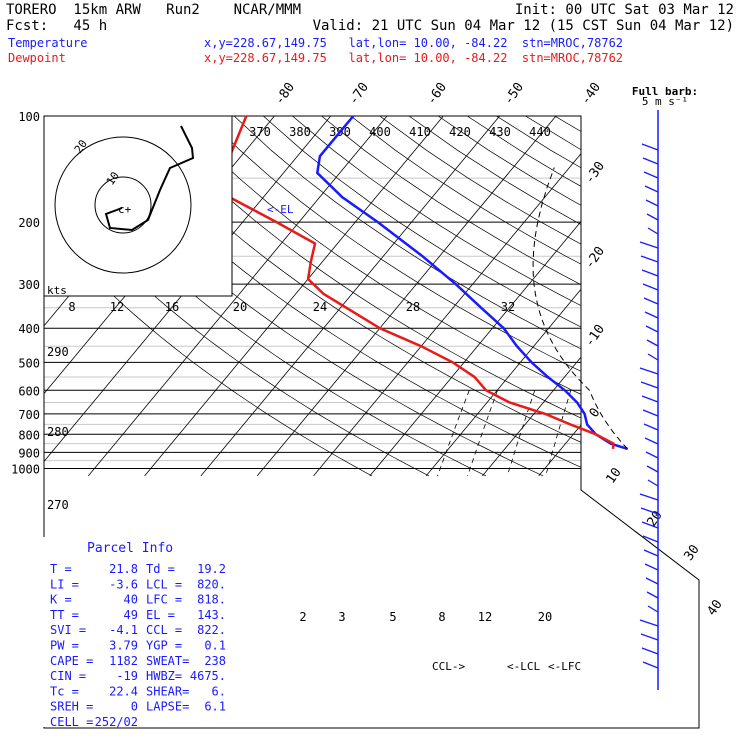 The width and height of the screenshot is (740, 740). Describe the element at coordinates (285, 94) in the screenshot. I see `temperature-tick-label: -80` at that location.